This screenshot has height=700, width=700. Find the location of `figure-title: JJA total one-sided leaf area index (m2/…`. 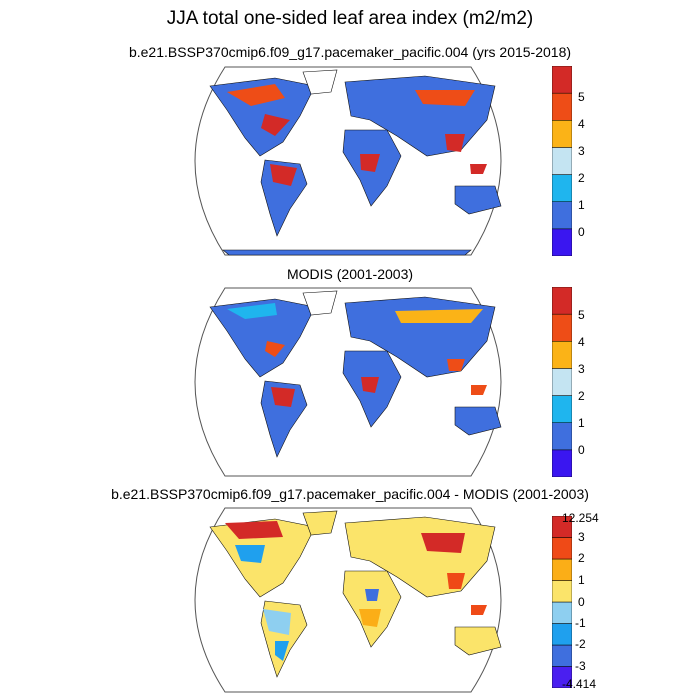

figure-title: JJA total one-sided leaf area index (m2/… is located at coordinates (350, 18).